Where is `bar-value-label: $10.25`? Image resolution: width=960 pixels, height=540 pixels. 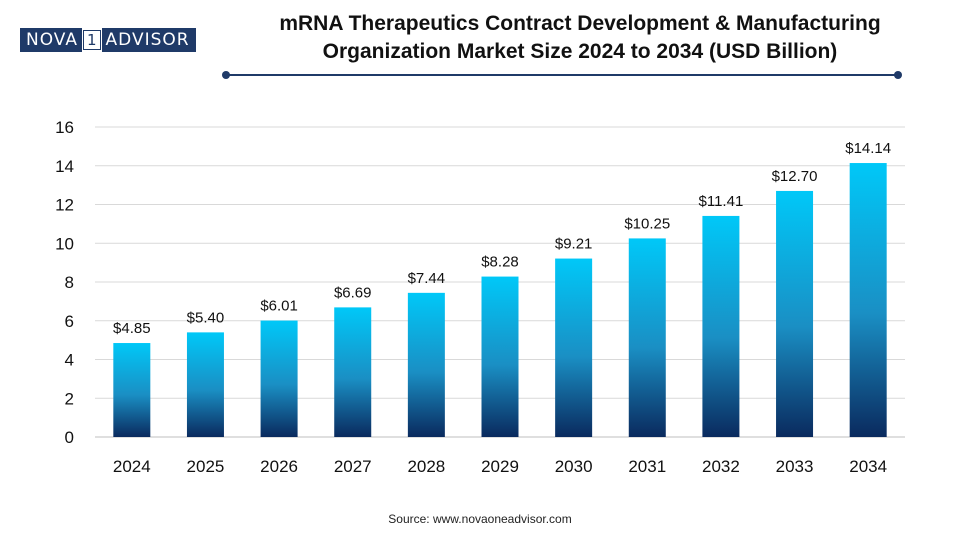 bar-value-label: $10.25 is located at coordinates (647, 223).